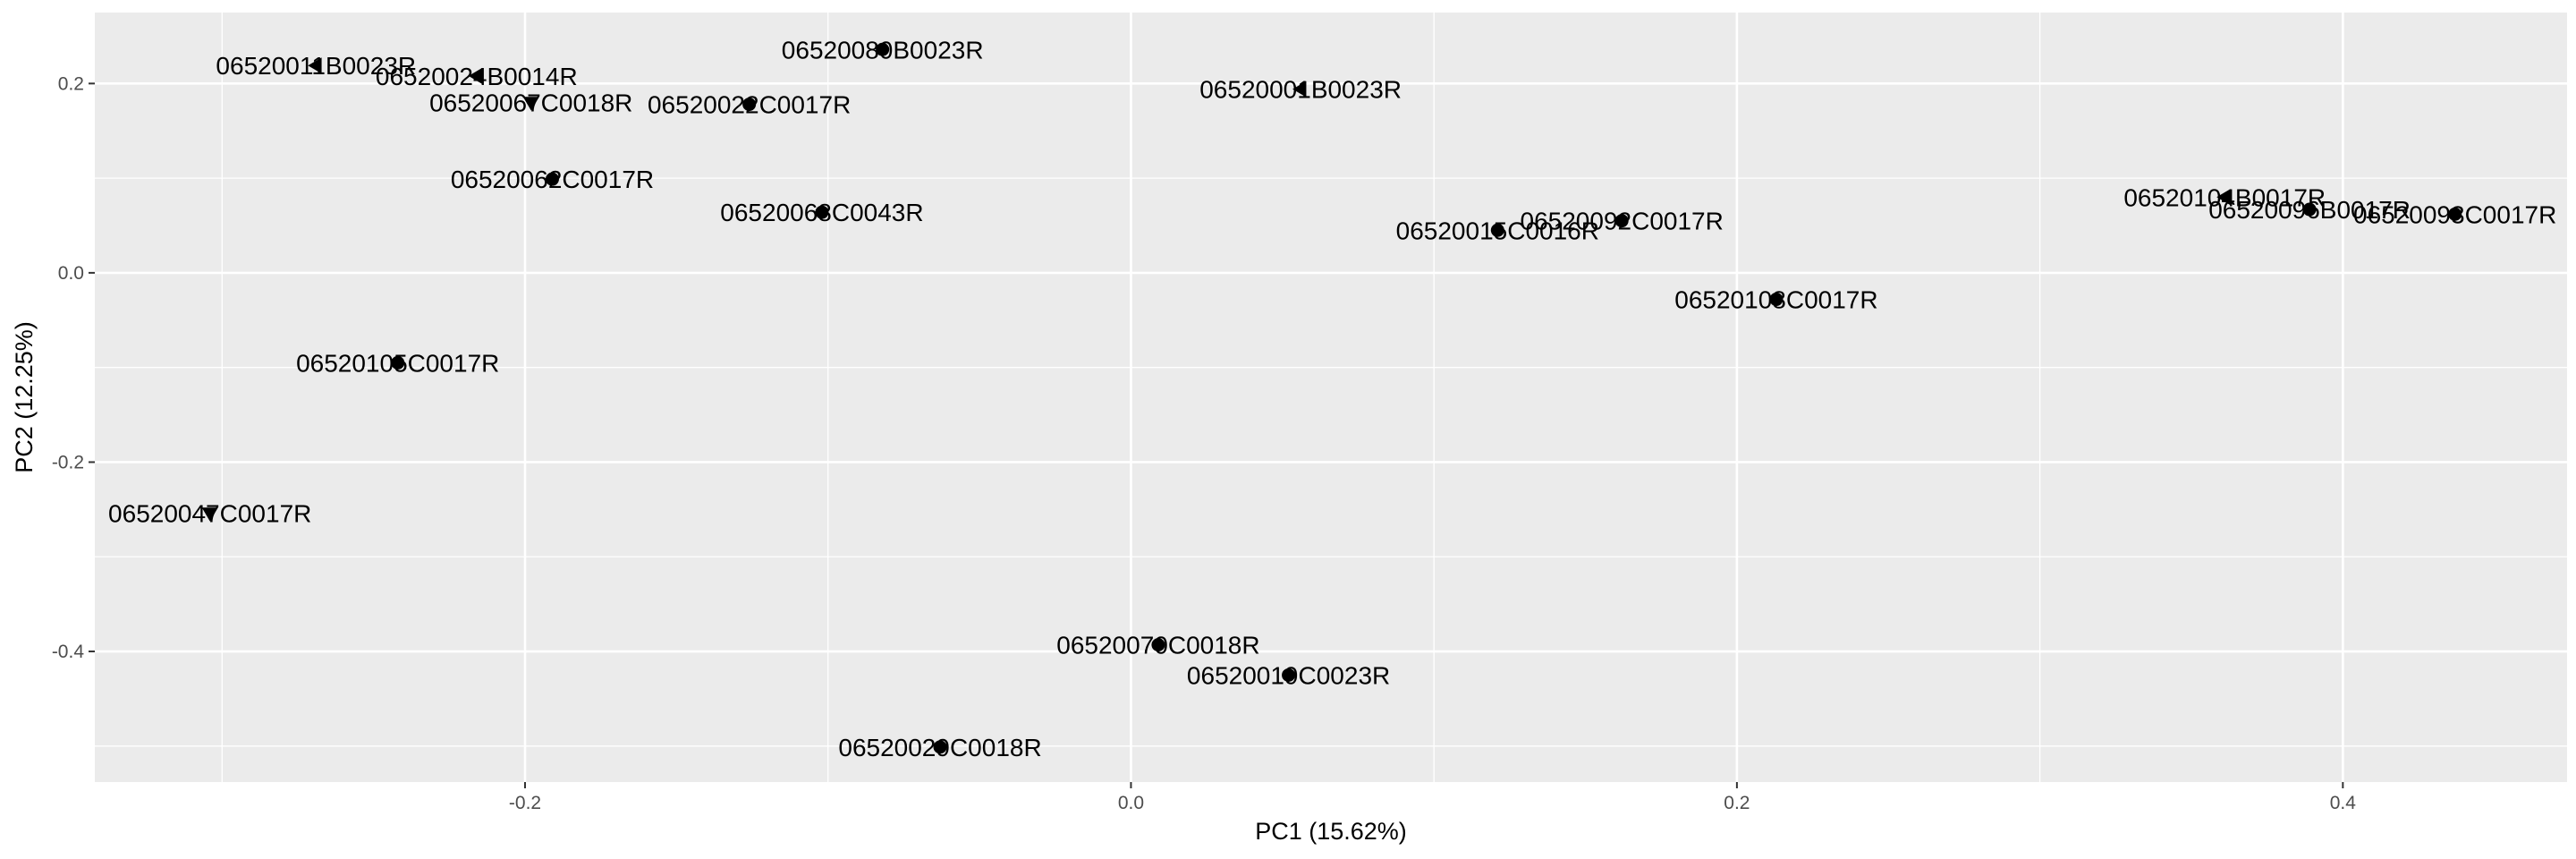 This screenshot has height=859, width=2576. What do you see at coordinates (24, 397) in the screenshot?
I see `y-axis-title: PC2 (12.25%)` at bounding box center [24, 397].